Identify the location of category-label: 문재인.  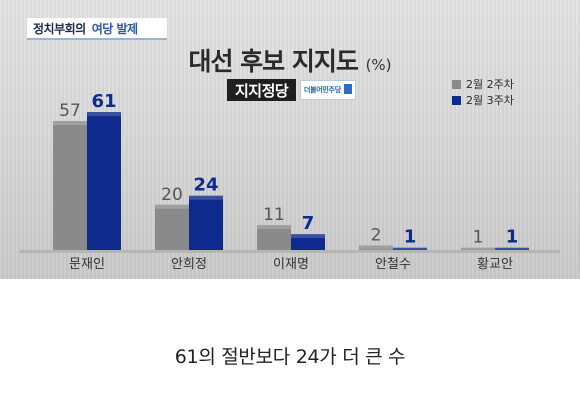
(87, 264).